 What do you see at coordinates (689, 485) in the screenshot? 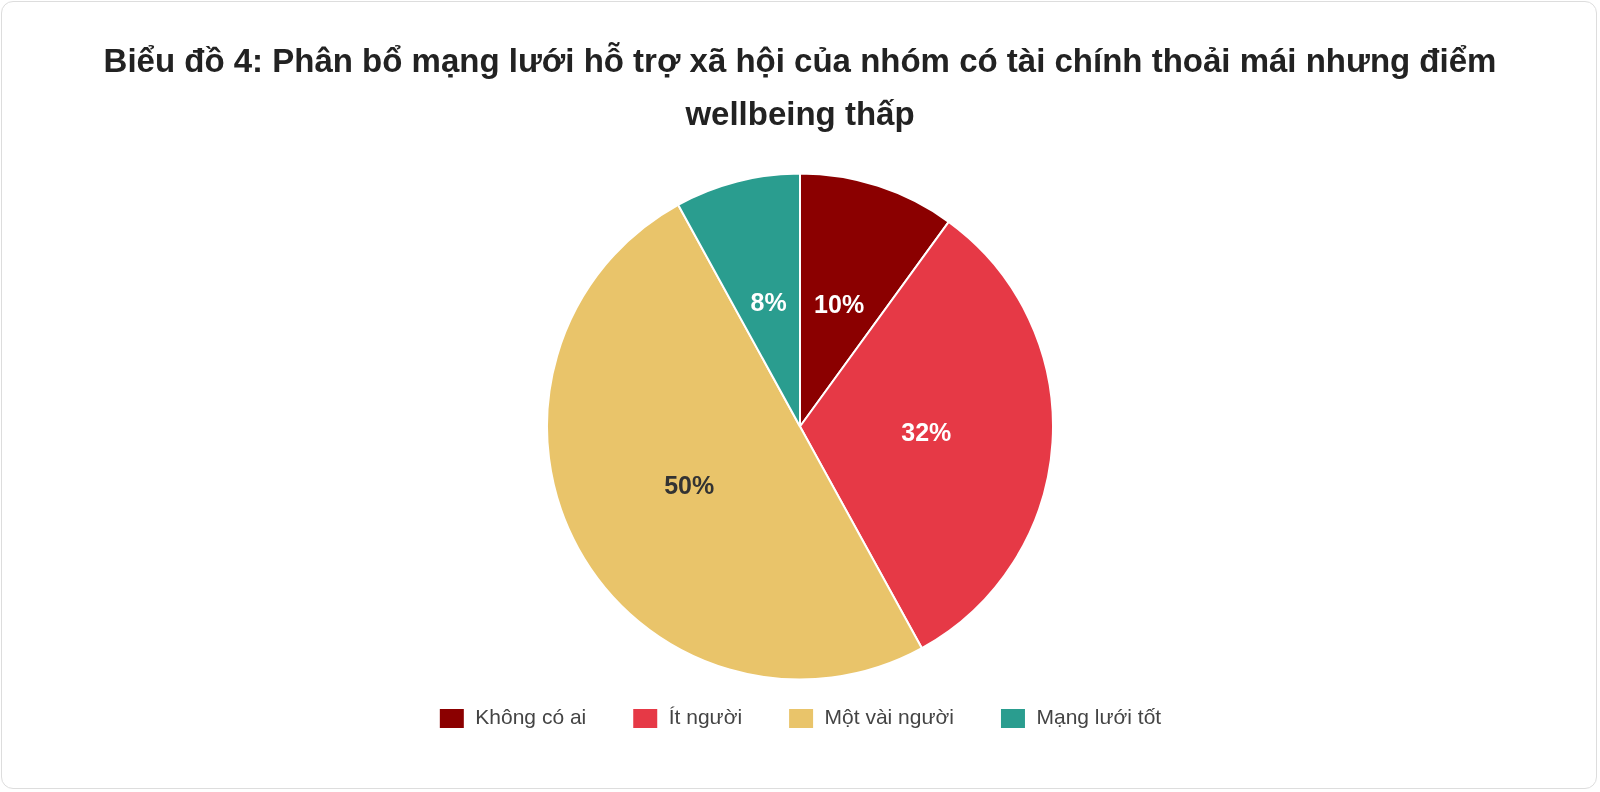
I see `data-label: 50%` at bounding box center [689, 485].